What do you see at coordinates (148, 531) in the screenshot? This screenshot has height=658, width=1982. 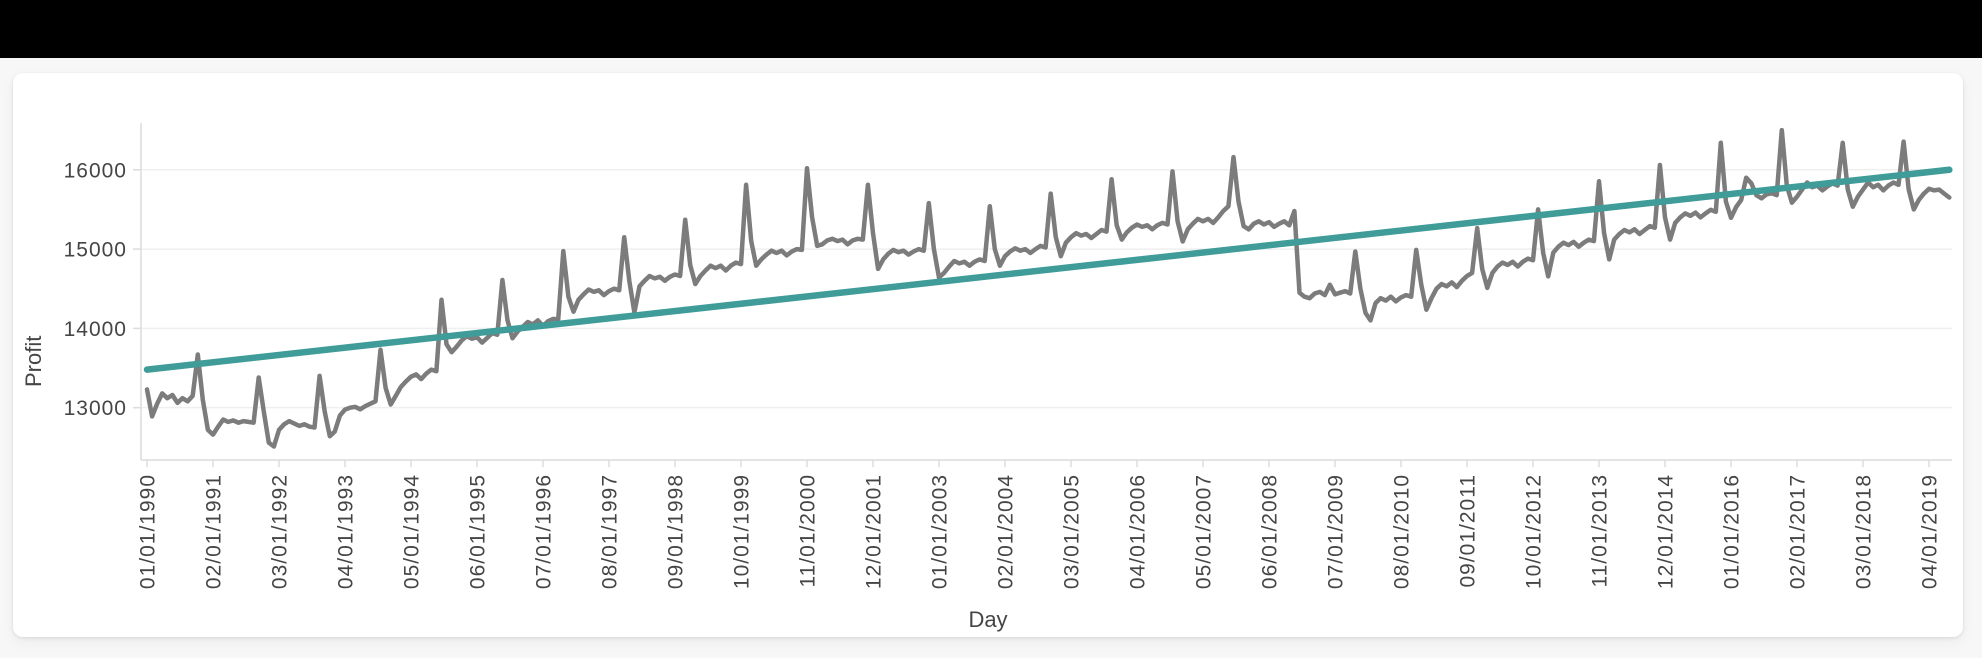 I see `x-tick-label: 01/01/1990` at bounding box center [148, 531].